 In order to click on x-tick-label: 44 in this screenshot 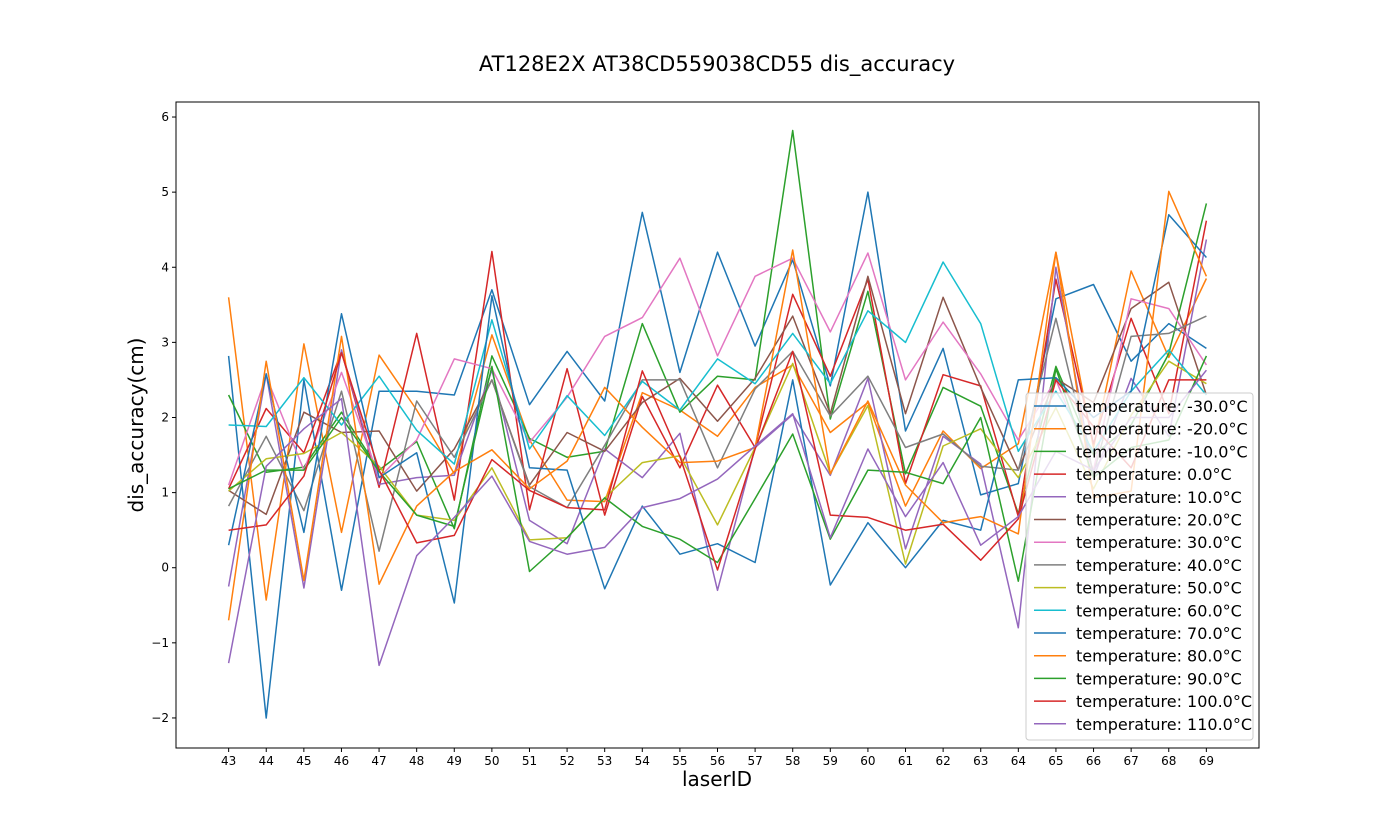, I will do `click(266, 761)`.